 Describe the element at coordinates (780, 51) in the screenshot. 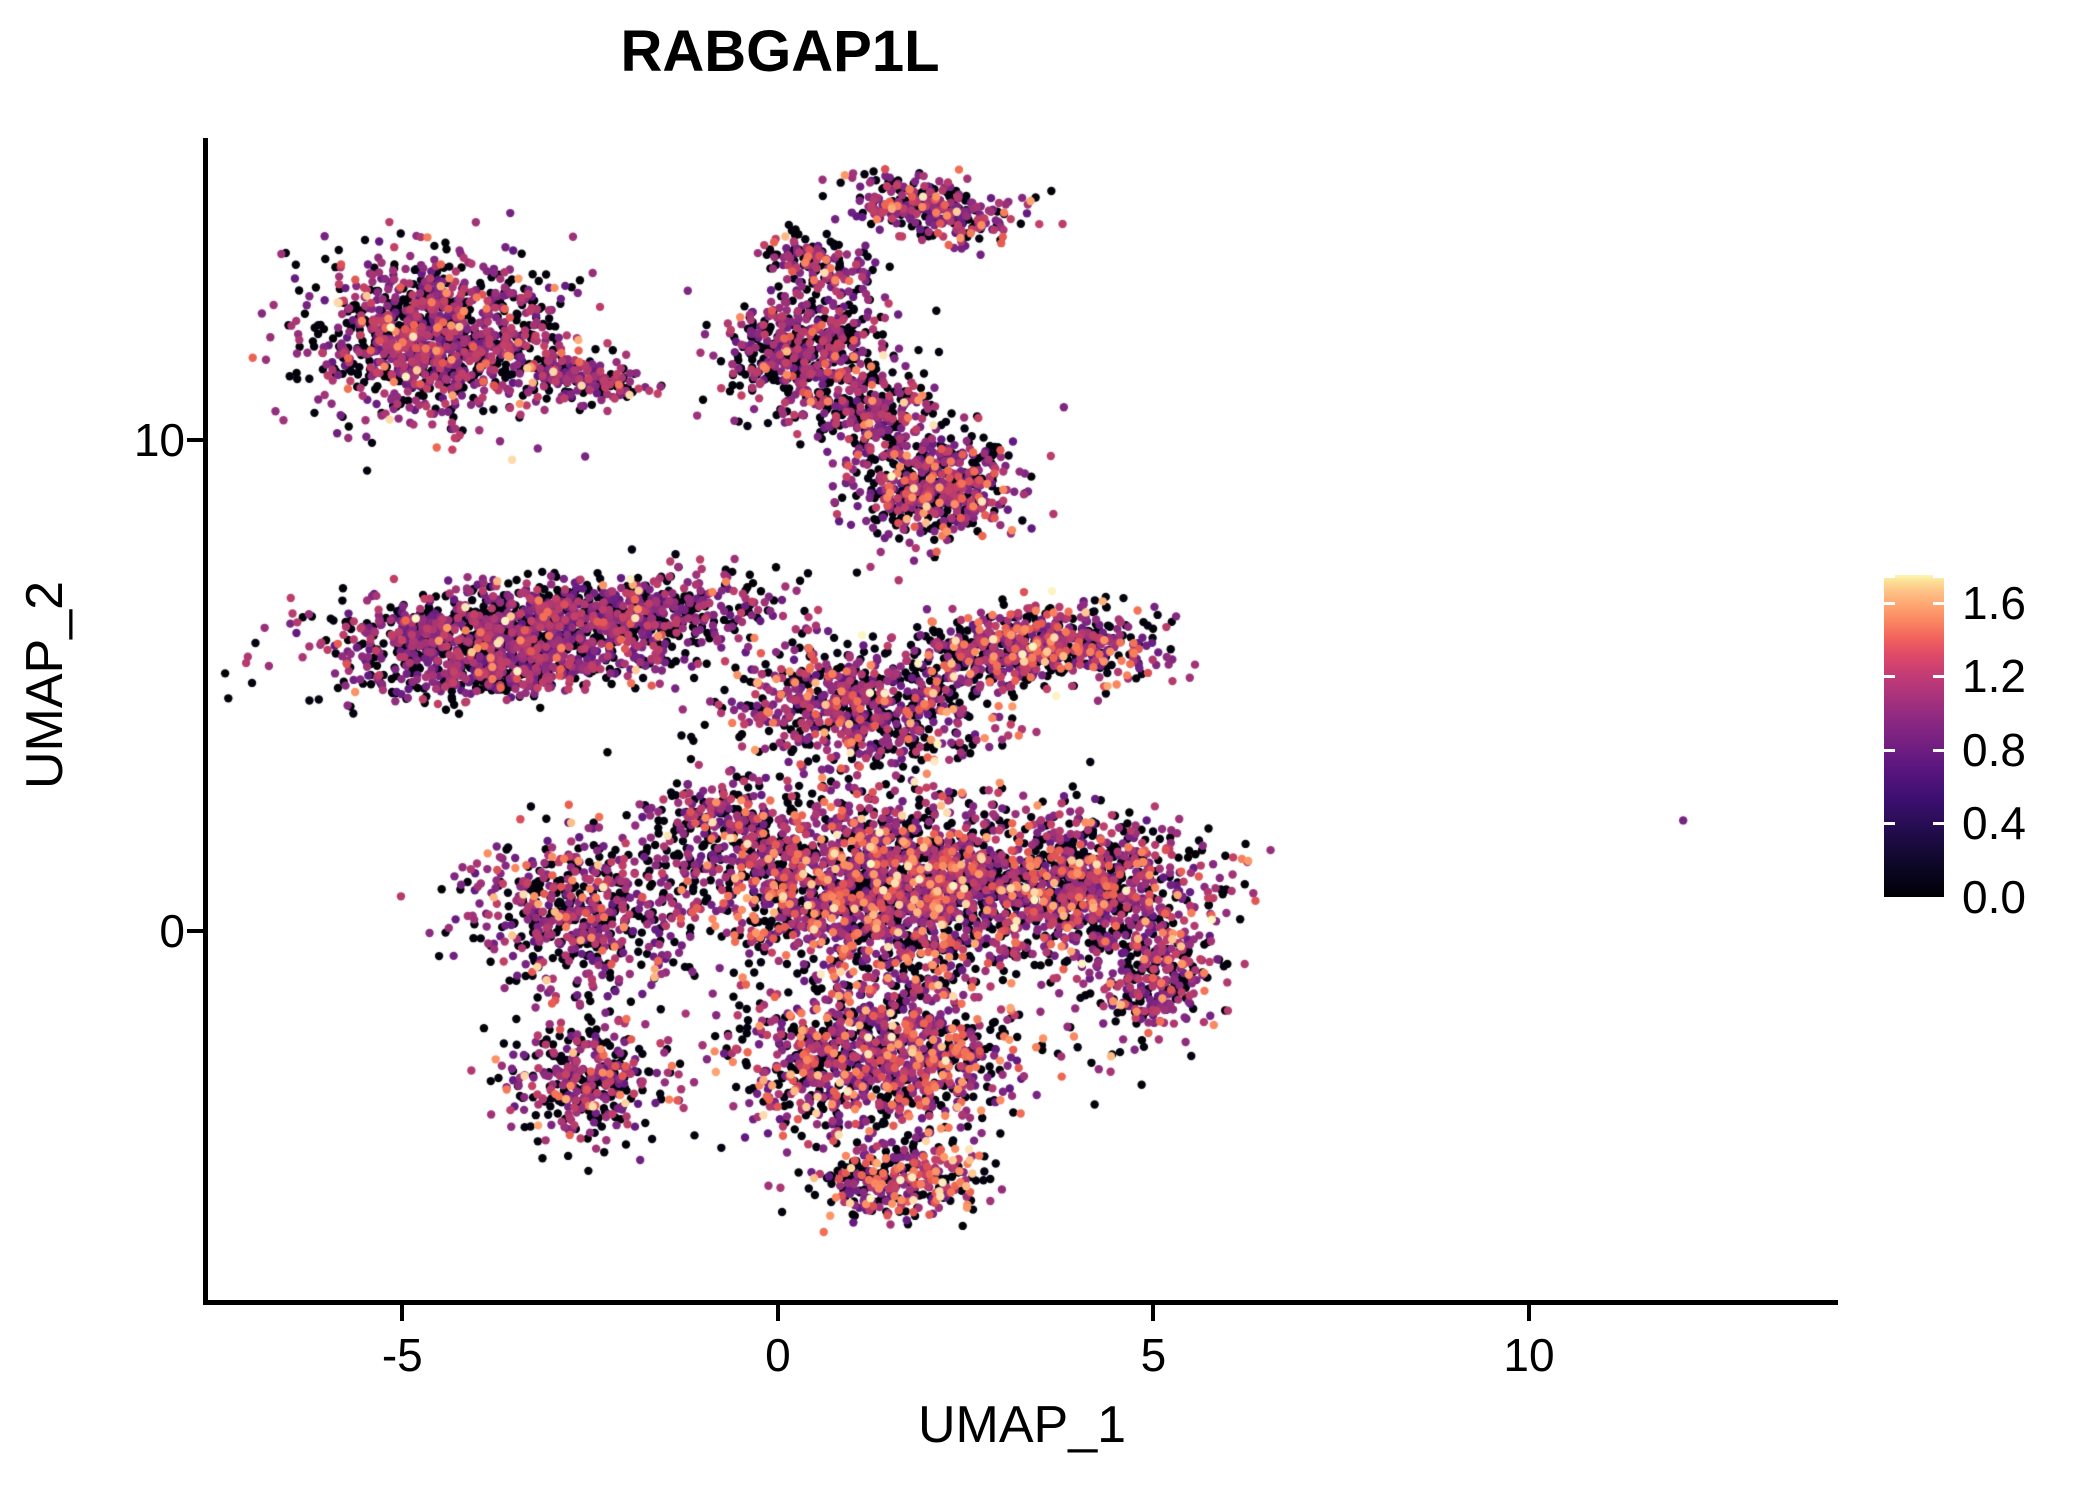

I see `page-title: RABGAP1L` at that location.